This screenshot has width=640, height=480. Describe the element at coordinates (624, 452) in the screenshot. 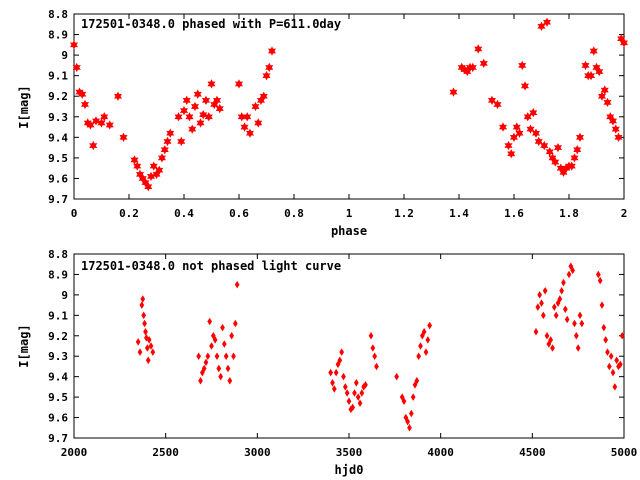

I see `x-tick-label: 5000` at that location.